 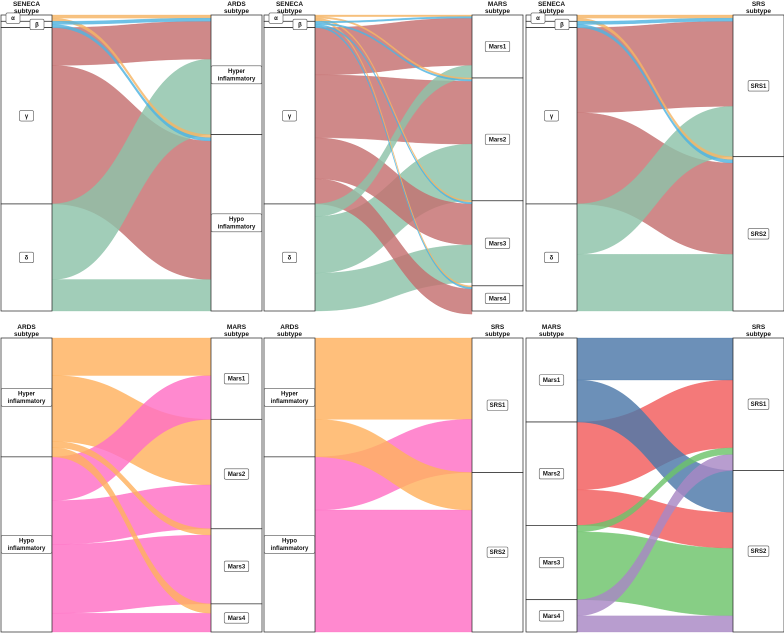 I want to click on right-node-1-label: Hypo, so click(x=236, y=220).